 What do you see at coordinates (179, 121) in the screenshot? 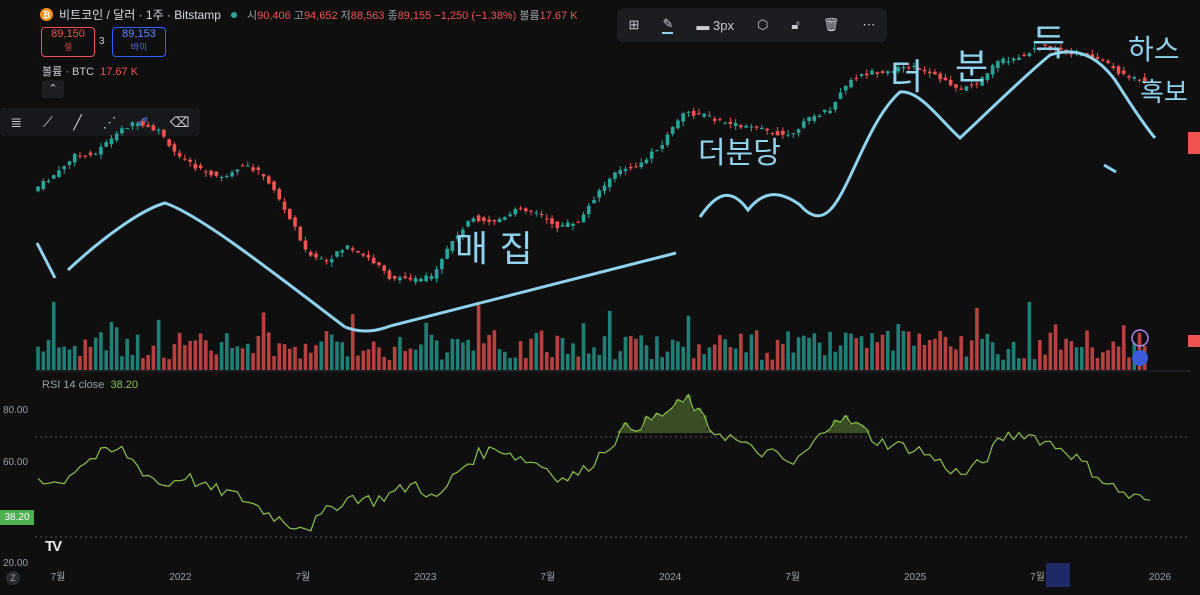
I see `eraser-icon: ⌫` at bounding box center [179, 121].